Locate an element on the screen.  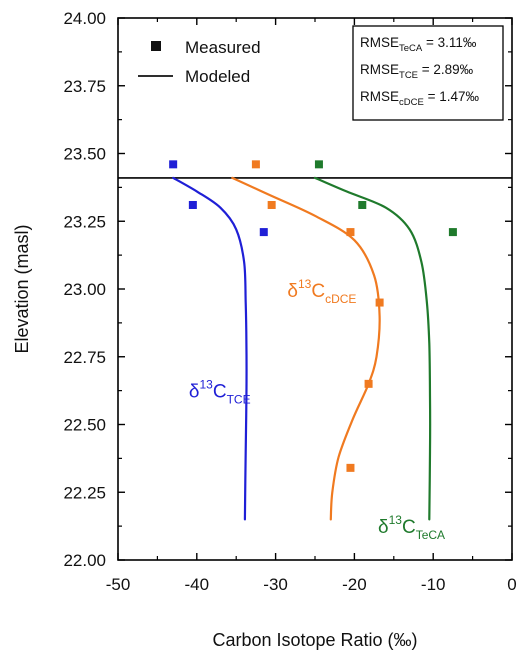
legend-marker-measured is located at coordinates (156, 46).